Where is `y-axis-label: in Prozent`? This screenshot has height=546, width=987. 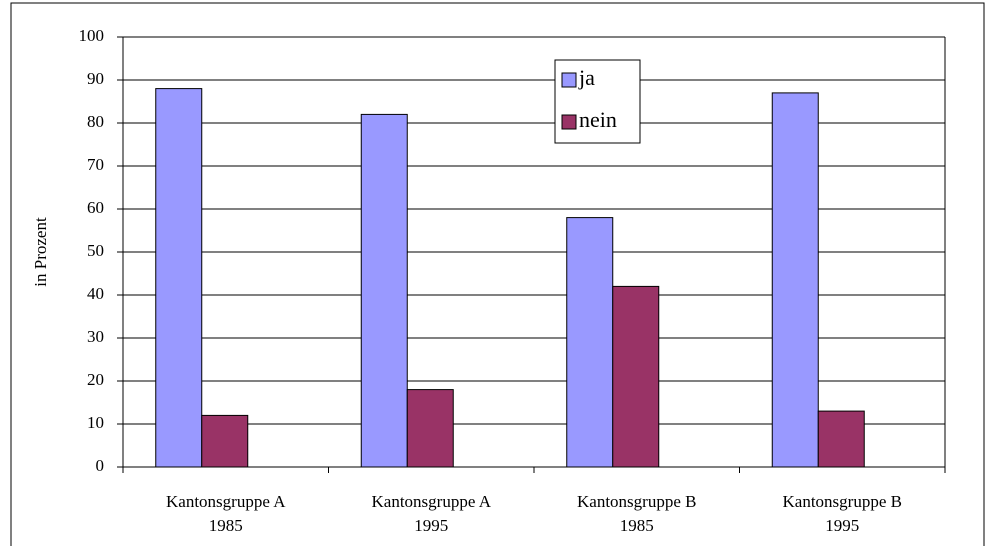 y-axis-label: in Prozent is located at coordinates (40, 252).